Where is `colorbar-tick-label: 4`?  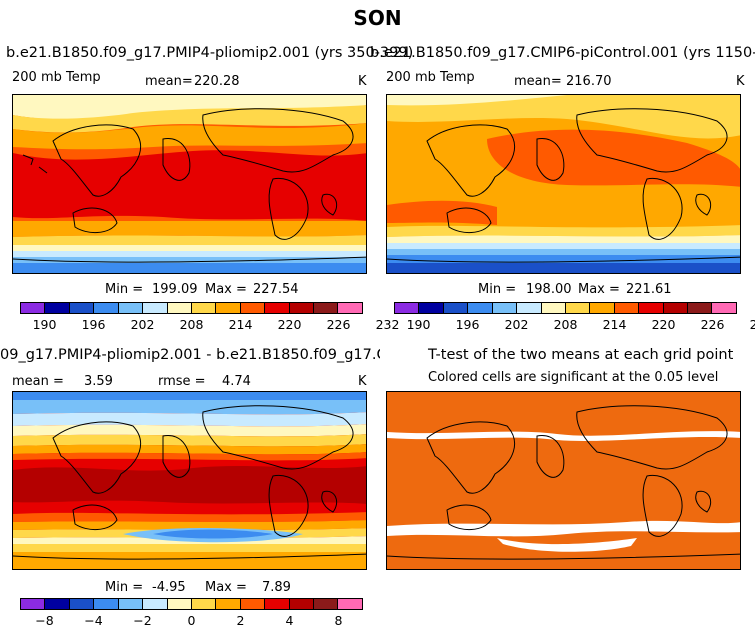 colorbar-tick-label: 4 is located at coordinates (289, 620).